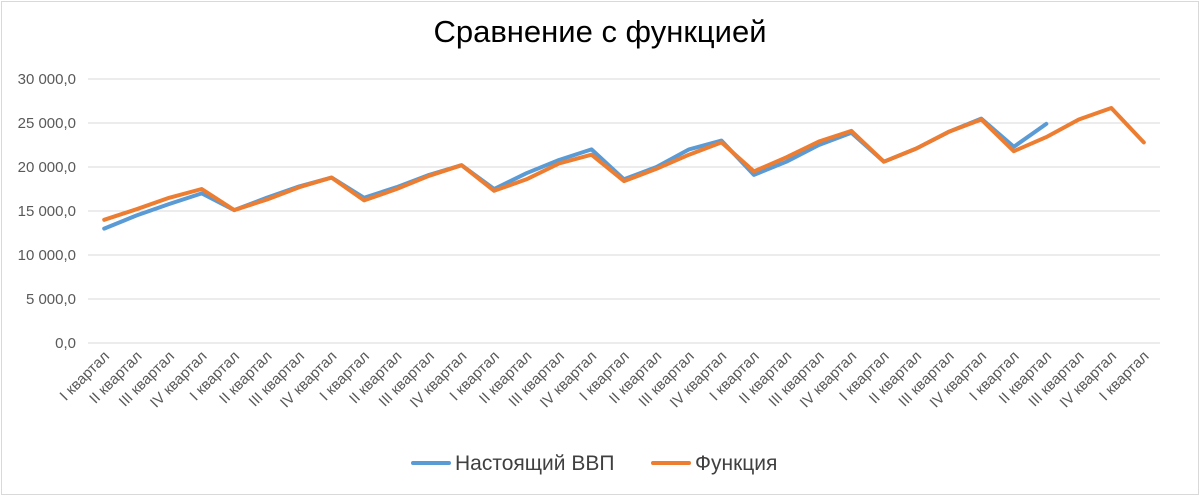  Describe the element at coordinates (534, 463) in the screenshot. I see `legend-label: Настоящий ВВП` at that location.